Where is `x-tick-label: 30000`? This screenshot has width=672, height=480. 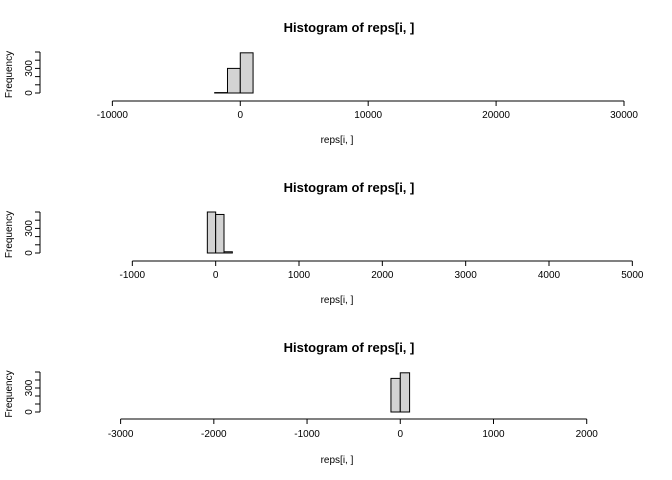
x-tick-label: 30000 is located at coordinates (624, 115).